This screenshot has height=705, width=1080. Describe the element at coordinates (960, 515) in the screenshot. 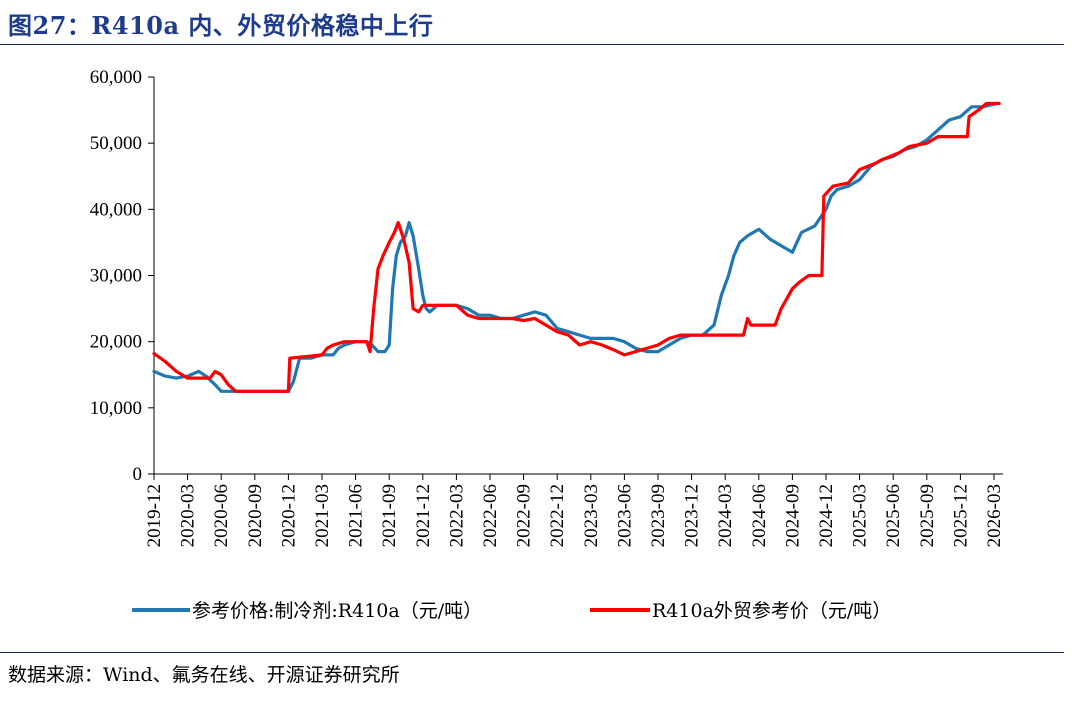

I see `x-tick-label: 2025-12` at that location.